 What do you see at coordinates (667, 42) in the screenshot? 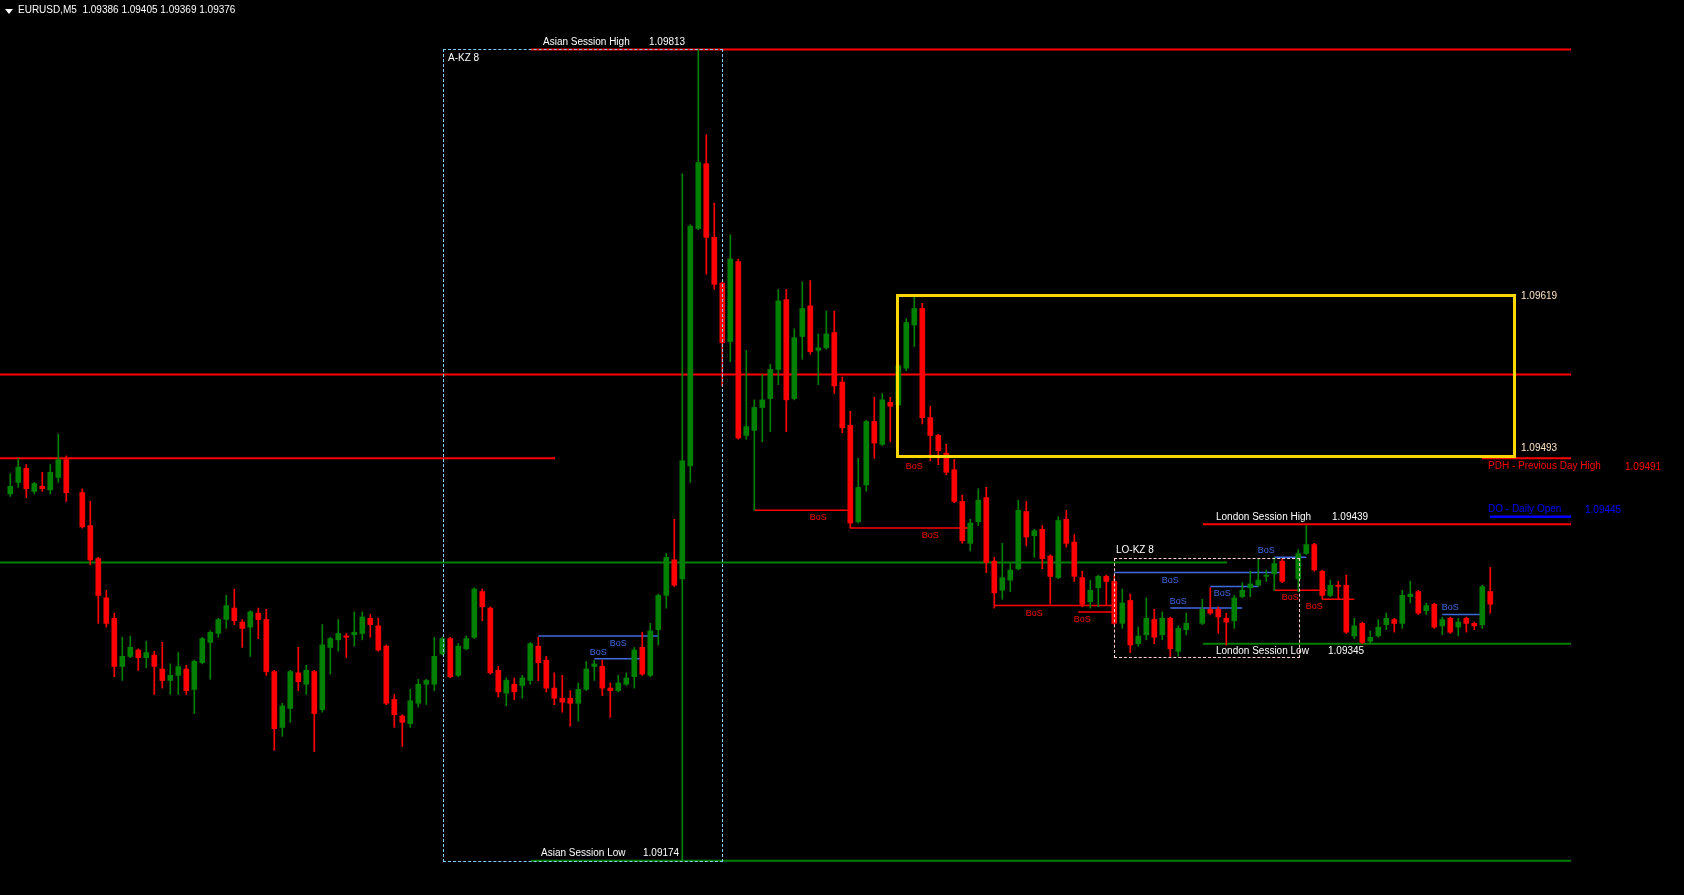
I see `annotation: 1.09813` at bounding box center [667, 42].